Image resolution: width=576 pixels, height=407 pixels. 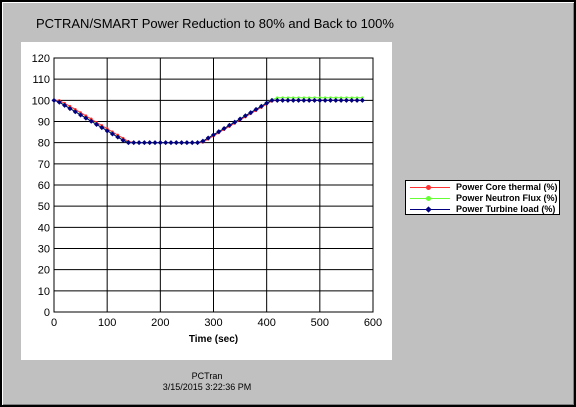 What do you see at coordinates (54, 323) in the screenshot?
I see `x-tick-label: 0` at bounding box center [54, 323].